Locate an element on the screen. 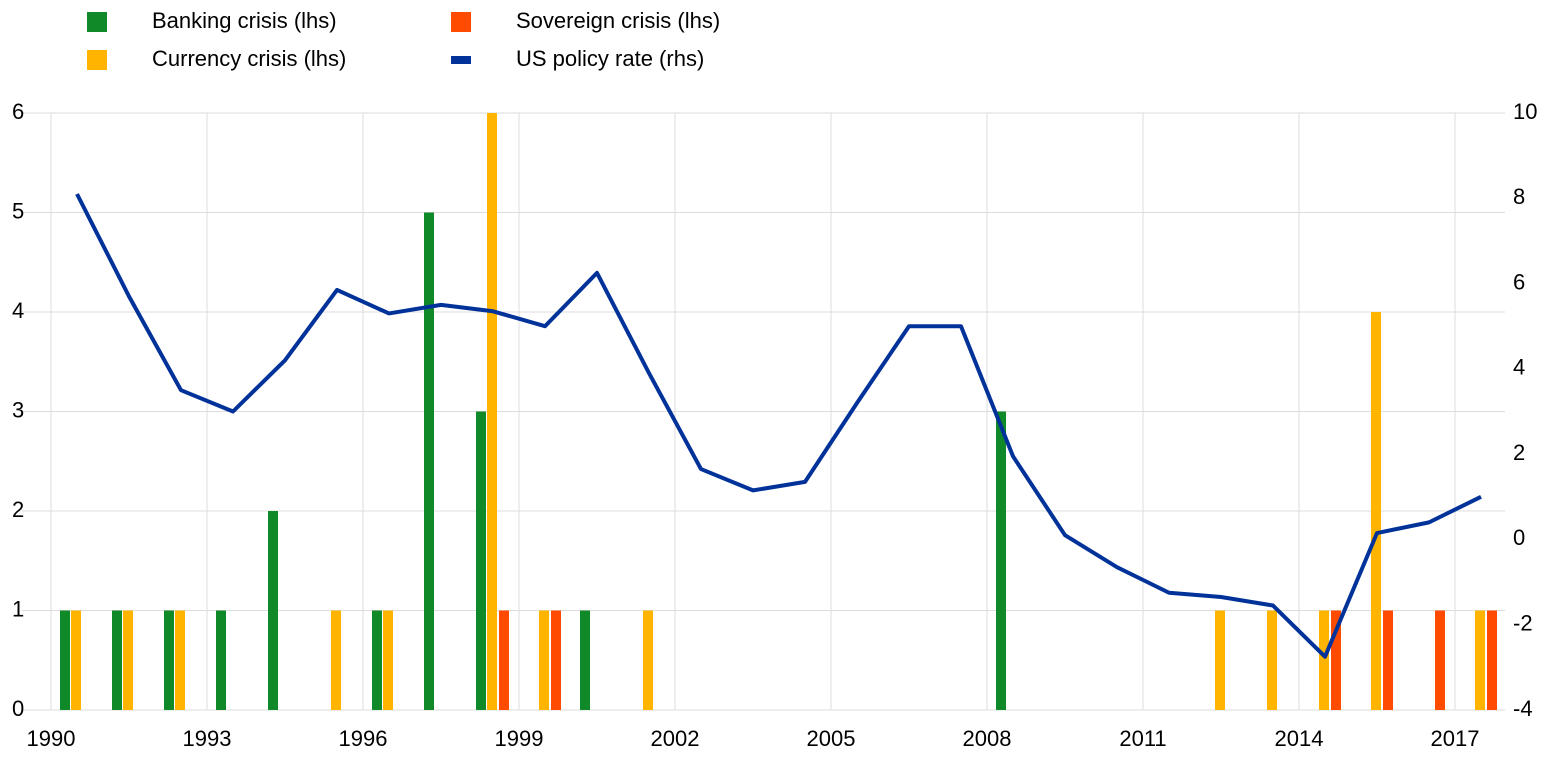  x-tick-label: 2008 is located at coordinates (987, 738).